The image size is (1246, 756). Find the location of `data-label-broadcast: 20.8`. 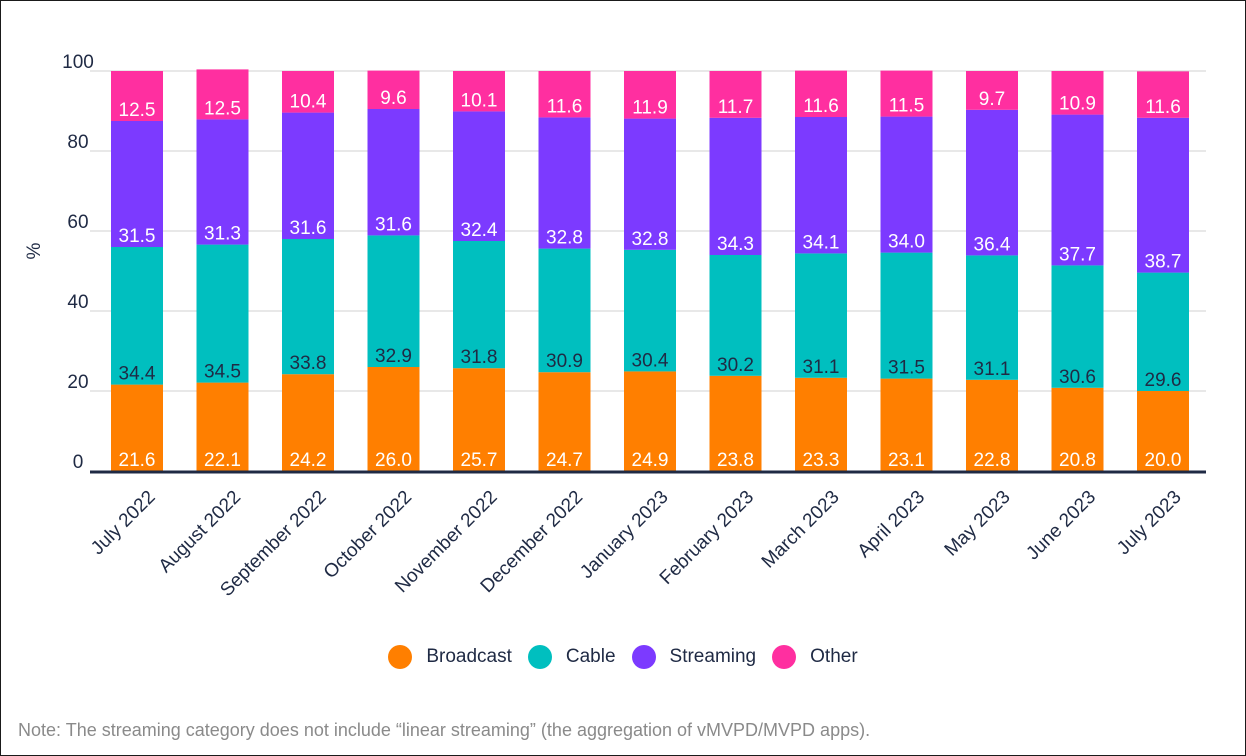

data-label-broadcast: 20.8 is located at coordinates (1077, 460).